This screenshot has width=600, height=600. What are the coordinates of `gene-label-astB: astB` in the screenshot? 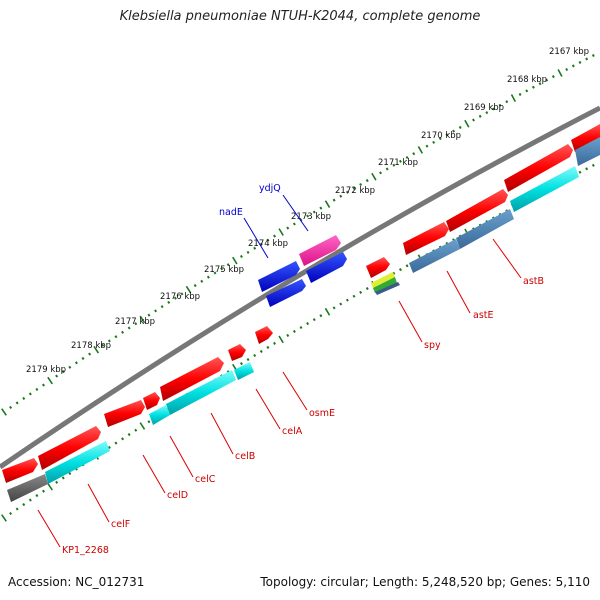 It's located at (533, 281).